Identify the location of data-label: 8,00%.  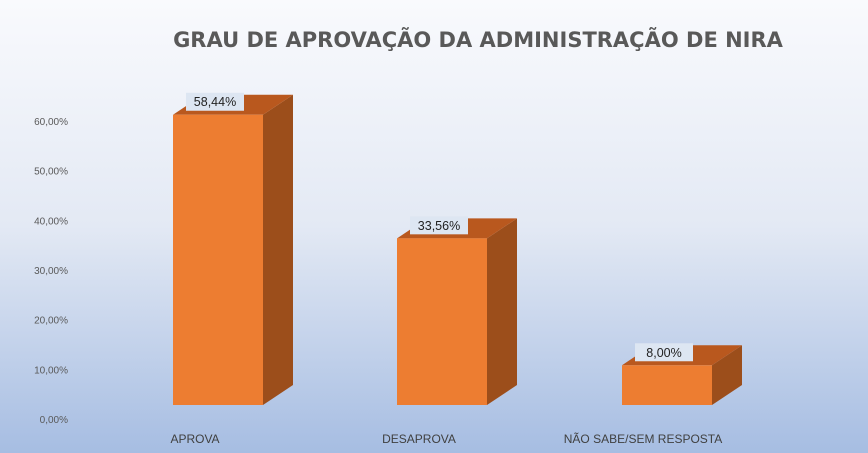
(664, 352).